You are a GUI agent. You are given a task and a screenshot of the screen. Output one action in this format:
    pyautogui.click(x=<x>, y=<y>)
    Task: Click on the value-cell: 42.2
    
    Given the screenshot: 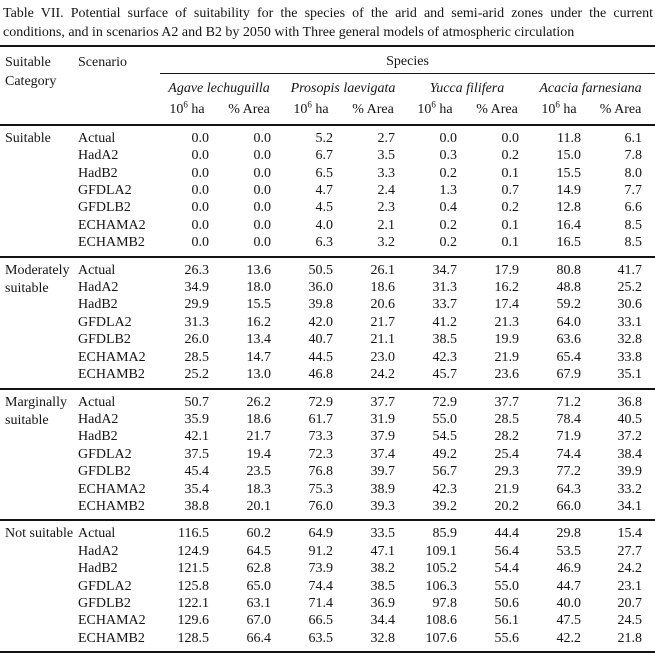 What is the action you would take?
    pyautogui.click(x=569, y=638)
    